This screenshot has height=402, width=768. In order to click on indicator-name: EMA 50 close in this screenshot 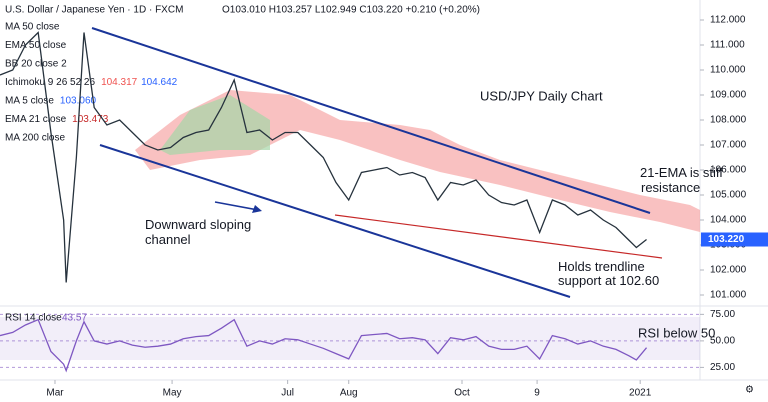, I will do `click(36, 45)`.